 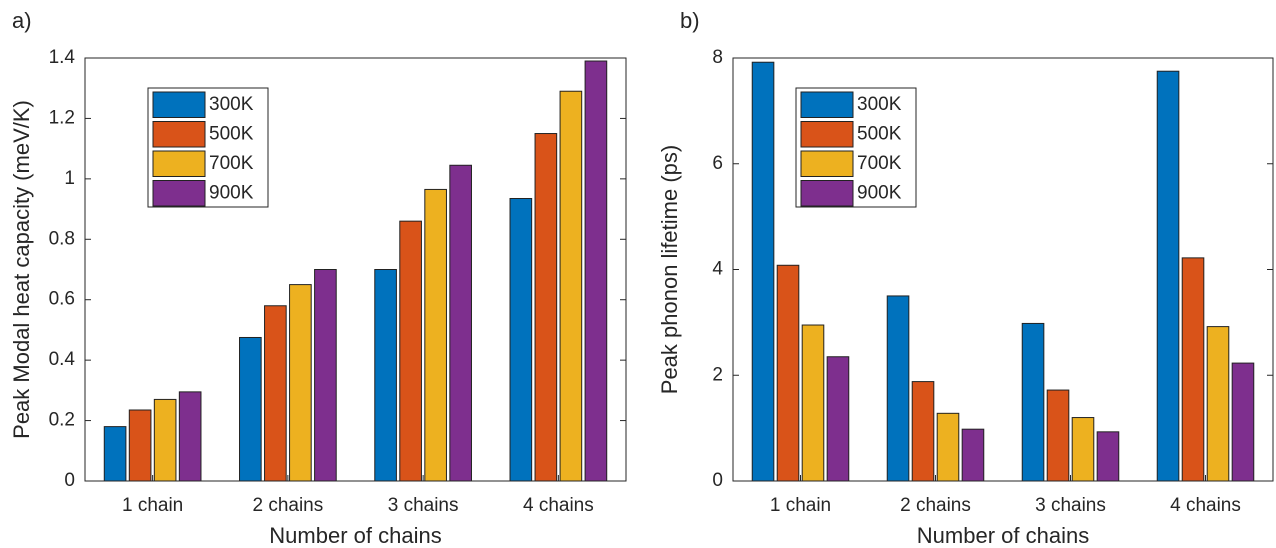 What do you see at coordinates (62, 359) in the screenshot?
I see `y-tick-label: 0.4` at bounding box center [62, 359].